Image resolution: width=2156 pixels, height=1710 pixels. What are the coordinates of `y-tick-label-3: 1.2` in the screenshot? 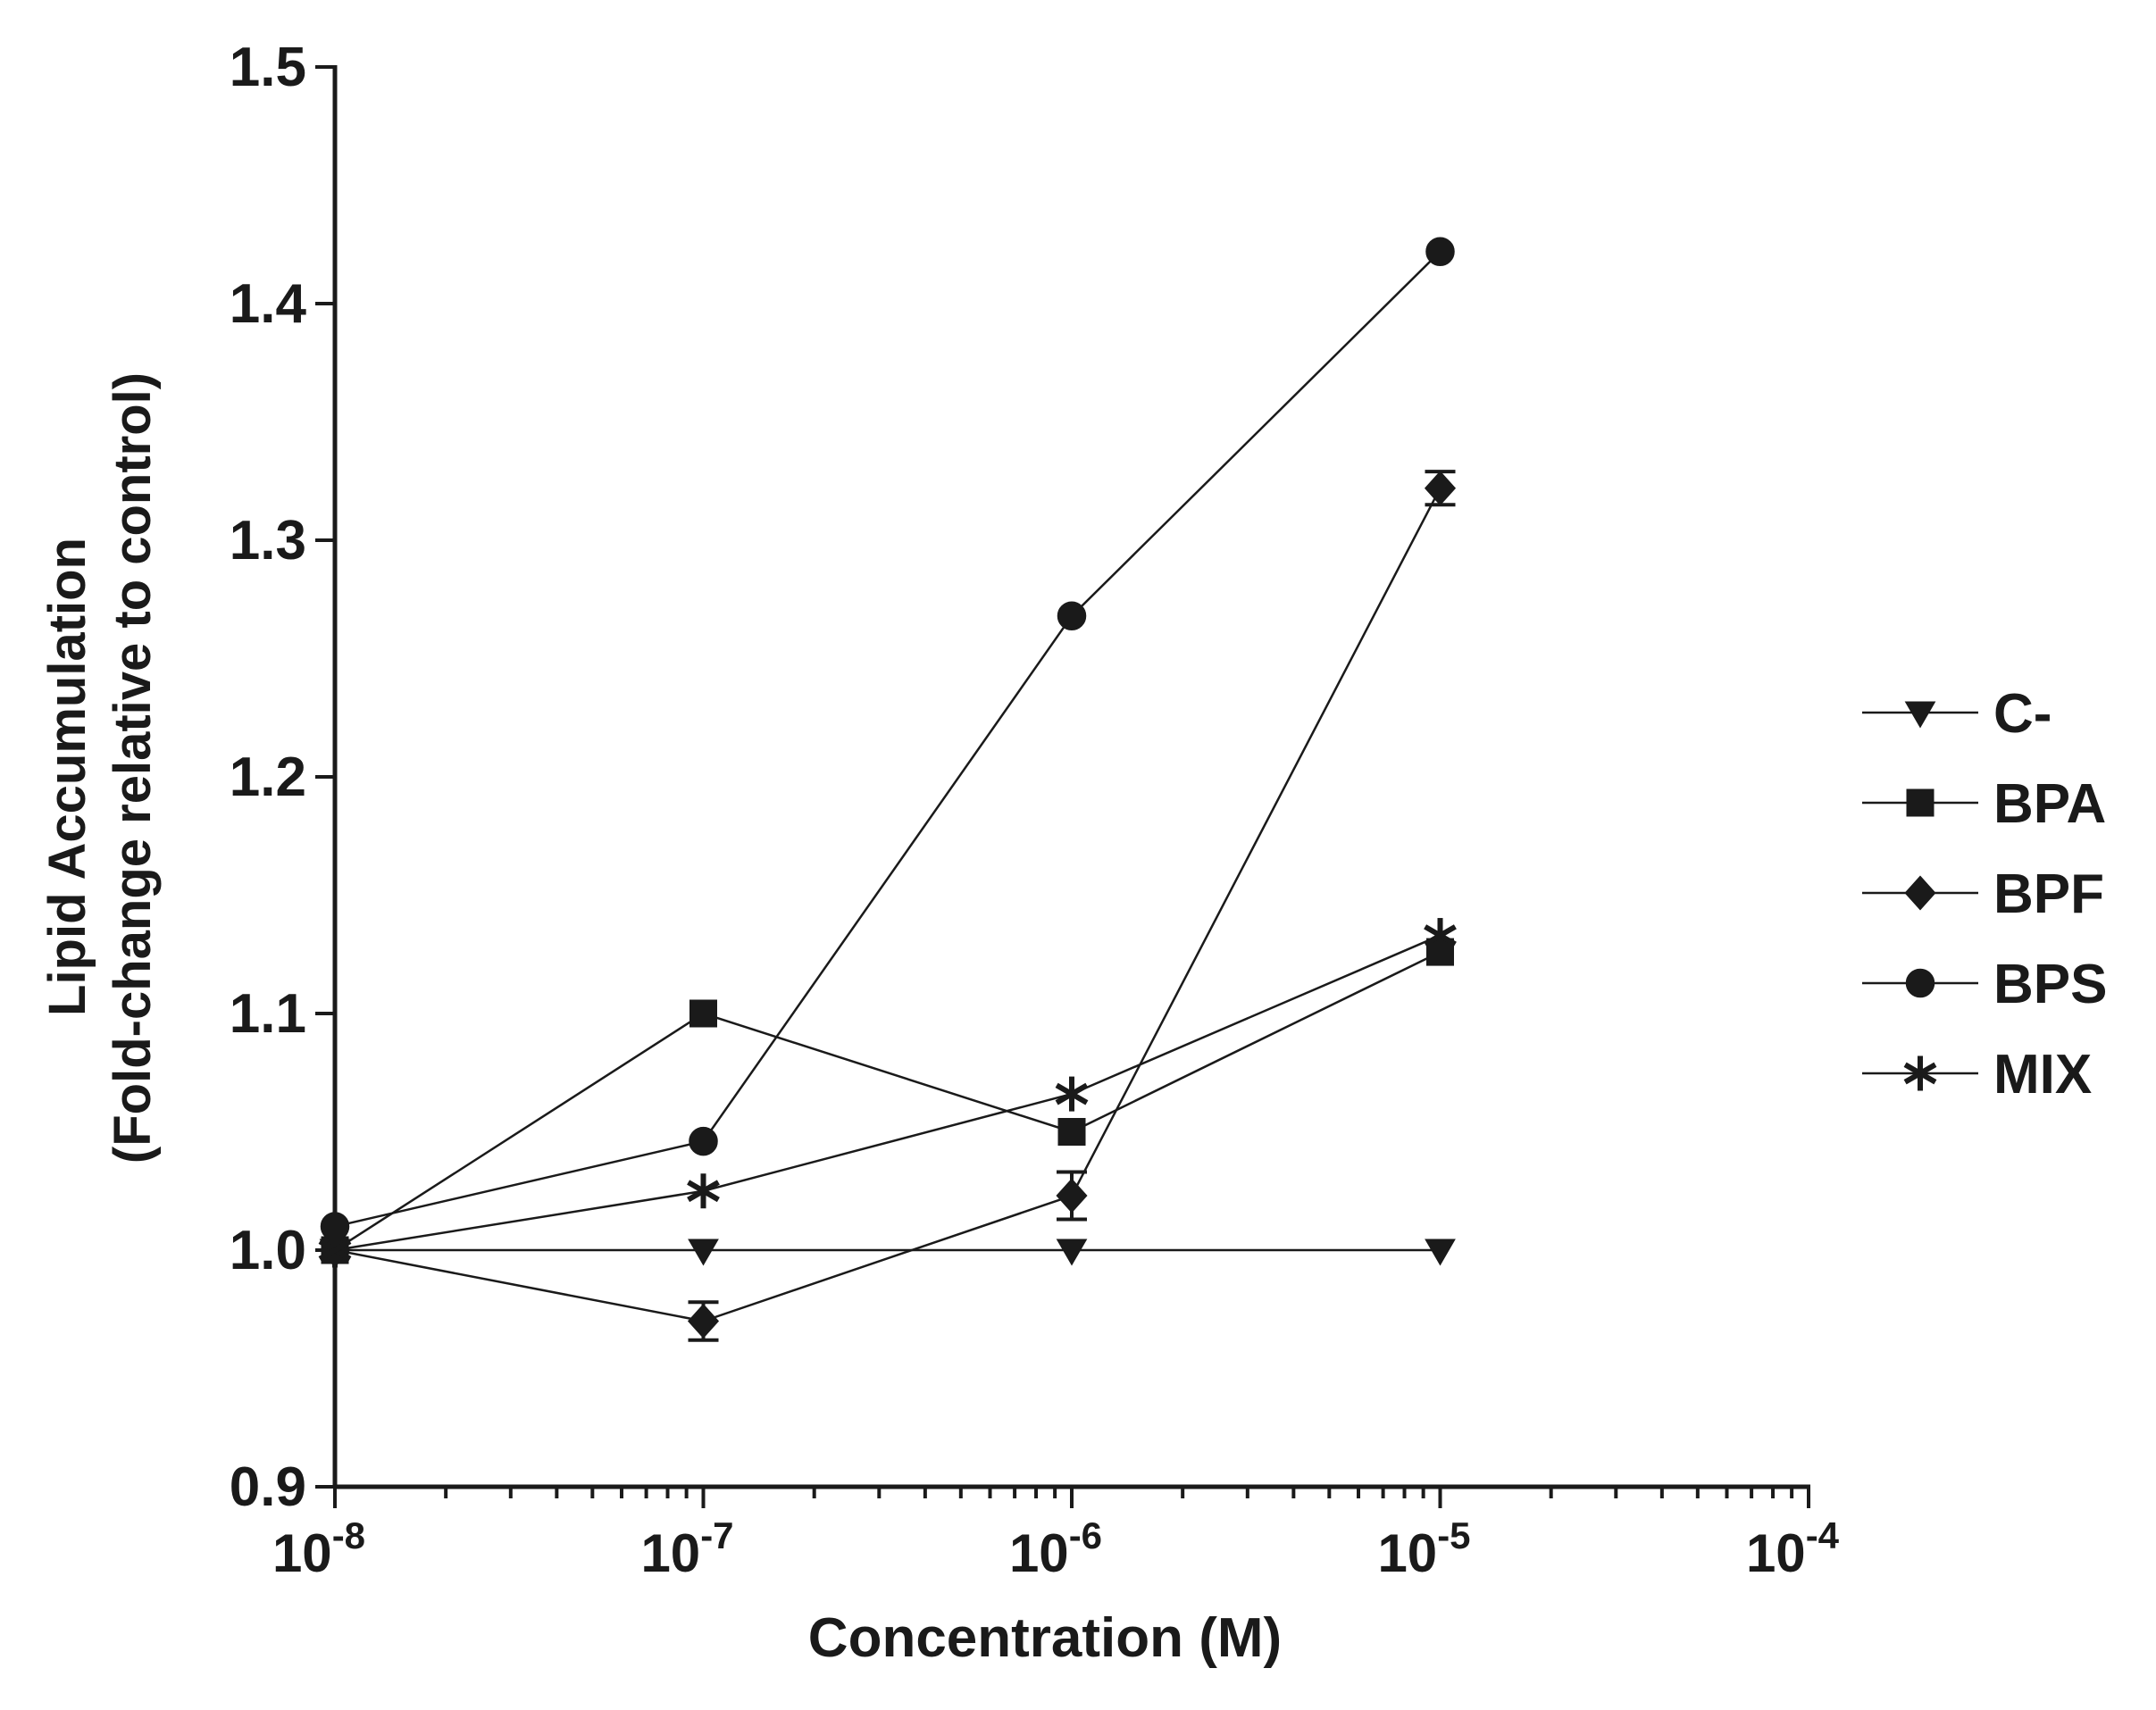 It's located at (268, 777).